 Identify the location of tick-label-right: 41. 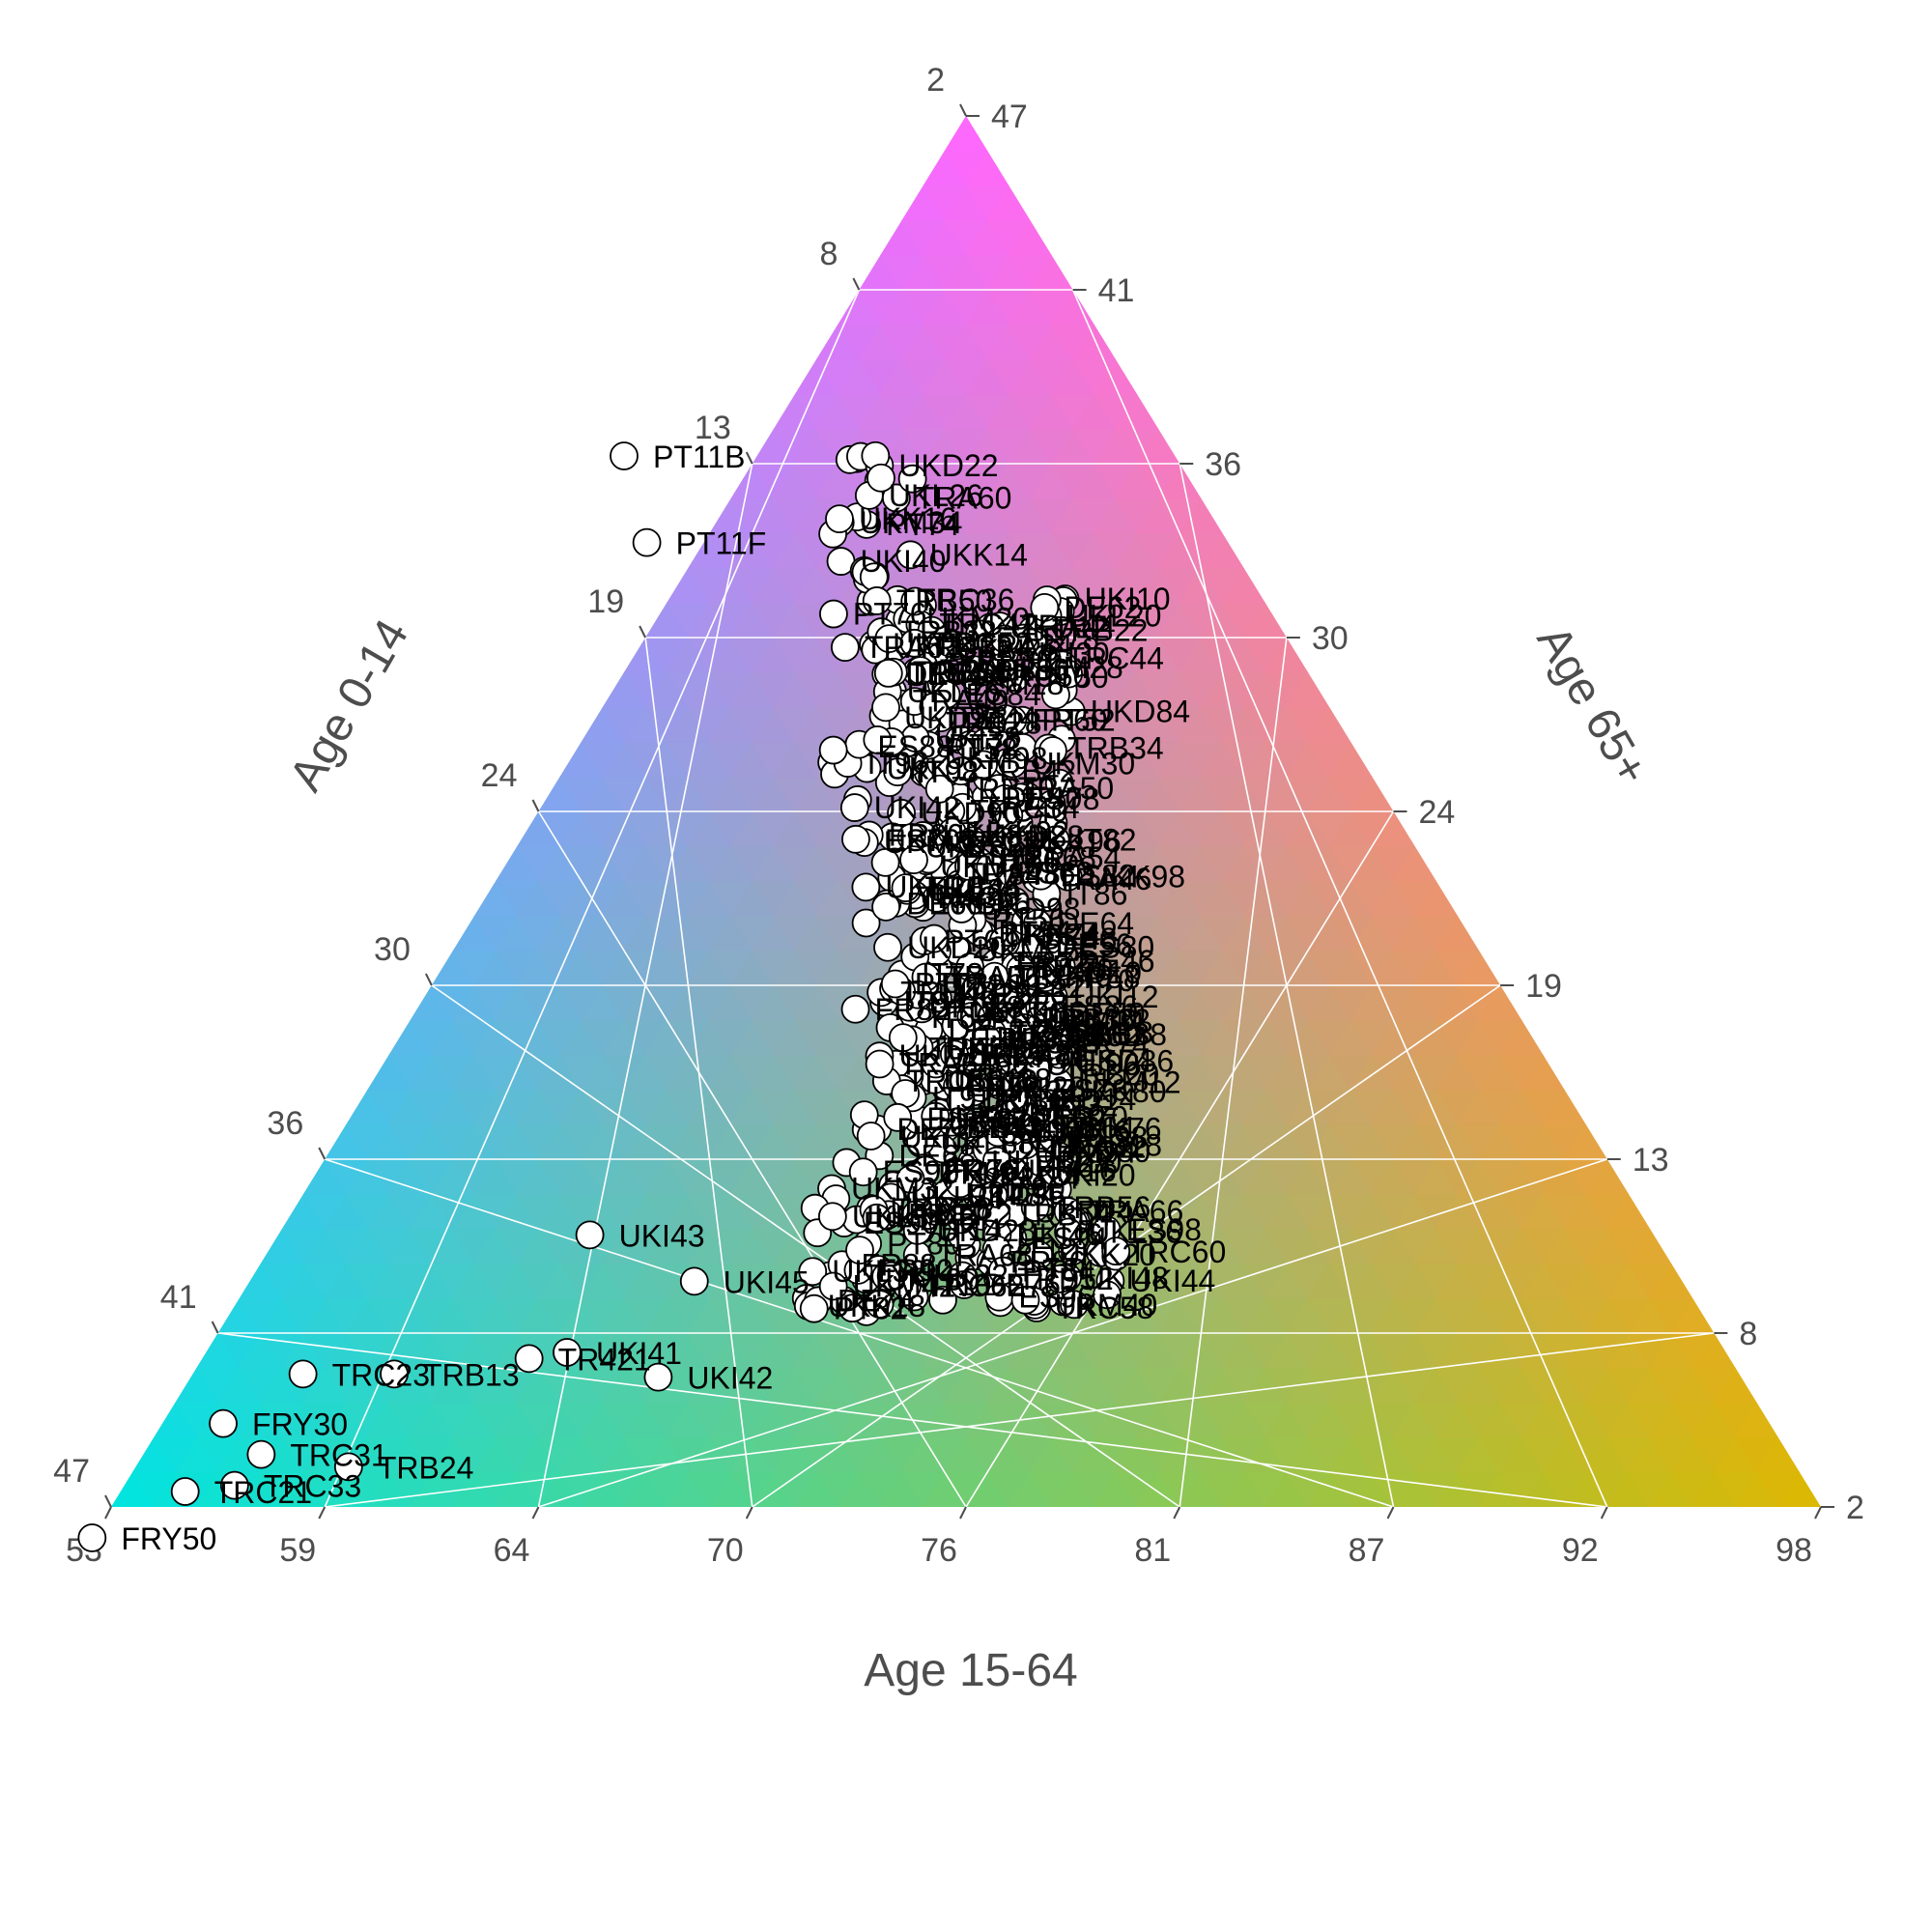
(1116, 290).